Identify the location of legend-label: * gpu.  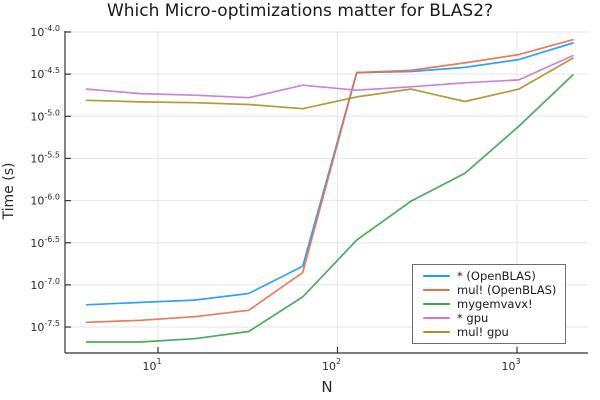
(473, 318).